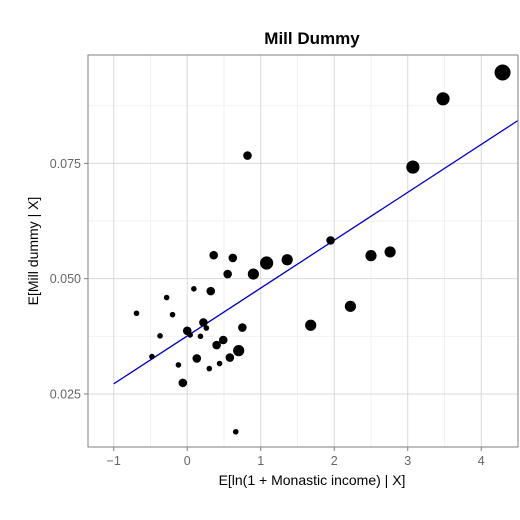 This screenshot has height=520, width=520. I want to click on y-axis: 0.025 0.050 0.075, so click(69, 279).